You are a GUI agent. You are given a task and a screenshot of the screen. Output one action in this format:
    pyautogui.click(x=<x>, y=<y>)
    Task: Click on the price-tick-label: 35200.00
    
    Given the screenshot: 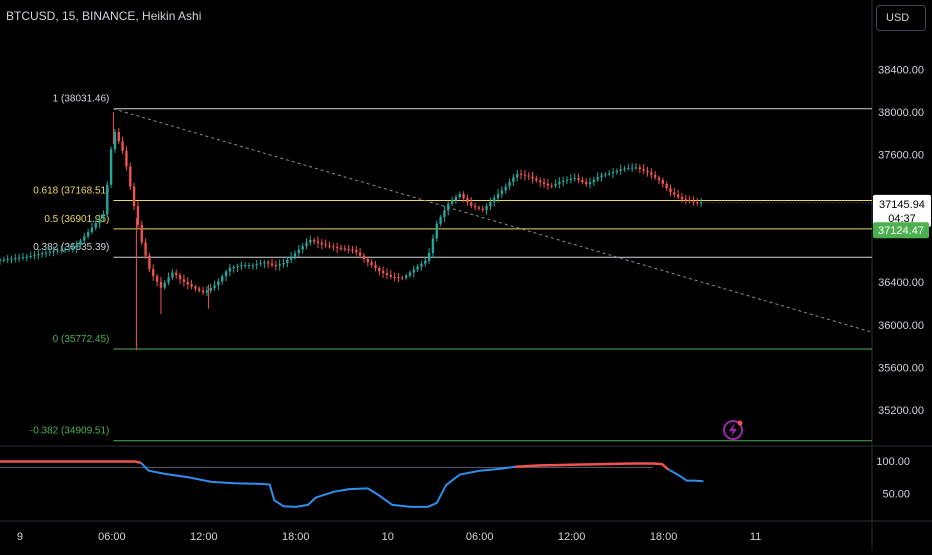 What is the action you would take?
    pyautogui.click(x=901, y=411)
    